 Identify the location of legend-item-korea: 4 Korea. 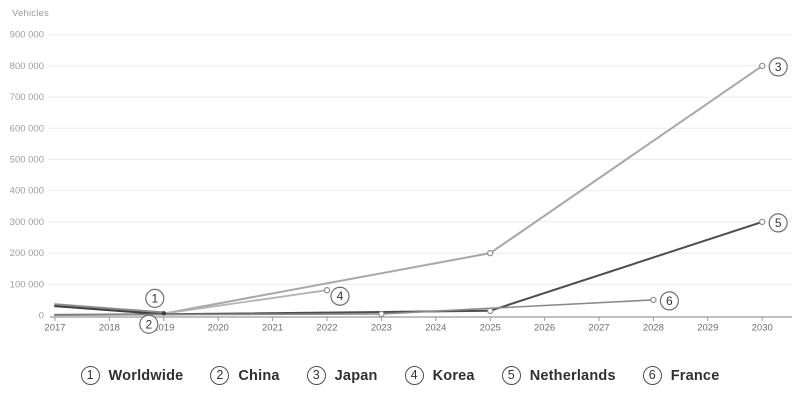
(439, 375).